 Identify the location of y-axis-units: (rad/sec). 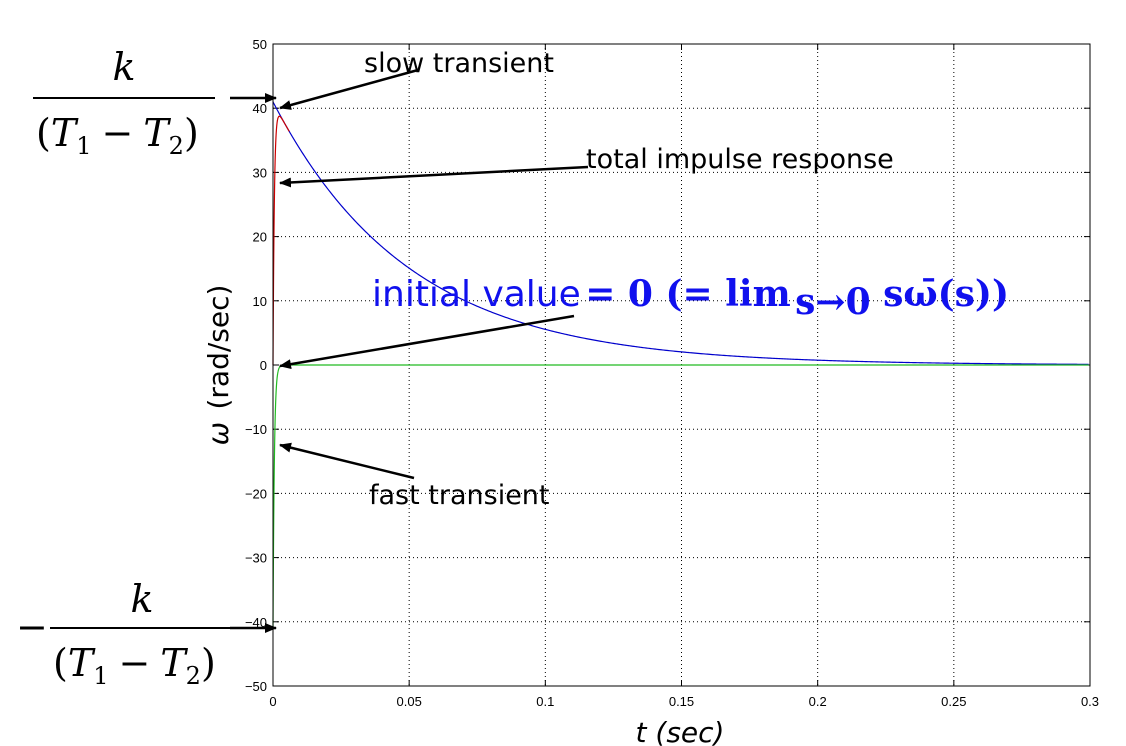
(218, 347).